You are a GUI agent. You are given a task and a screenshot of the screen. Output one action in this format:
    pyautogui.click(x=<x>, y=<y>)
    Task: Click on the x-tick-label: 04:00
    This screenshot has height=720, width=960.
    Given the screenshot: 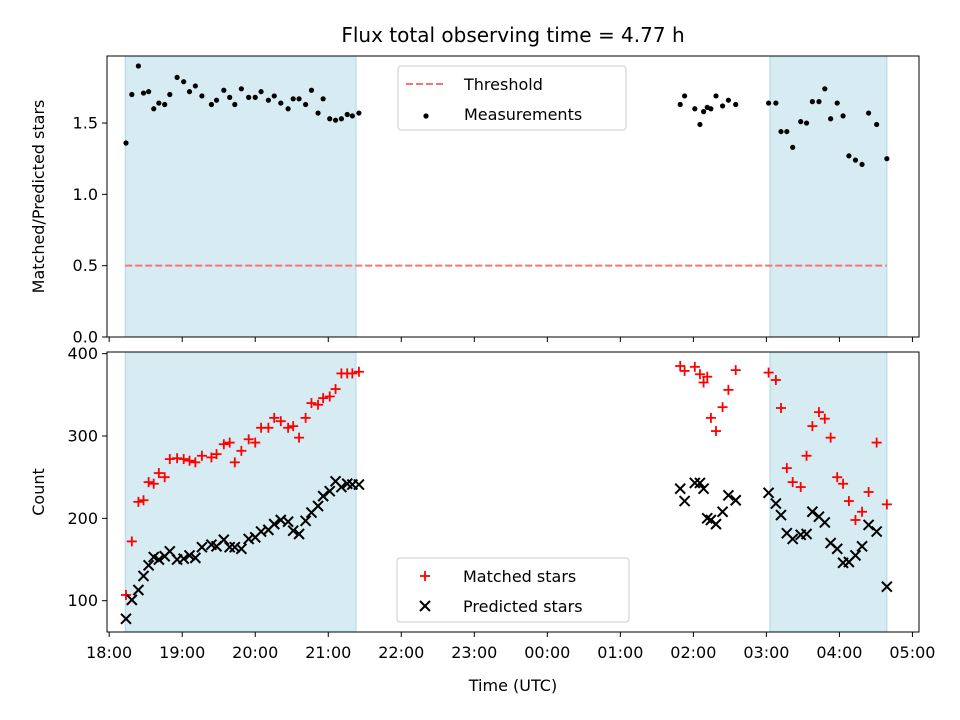 What is the action you would take?
    pyautogui.click(x=839, y=652)
    